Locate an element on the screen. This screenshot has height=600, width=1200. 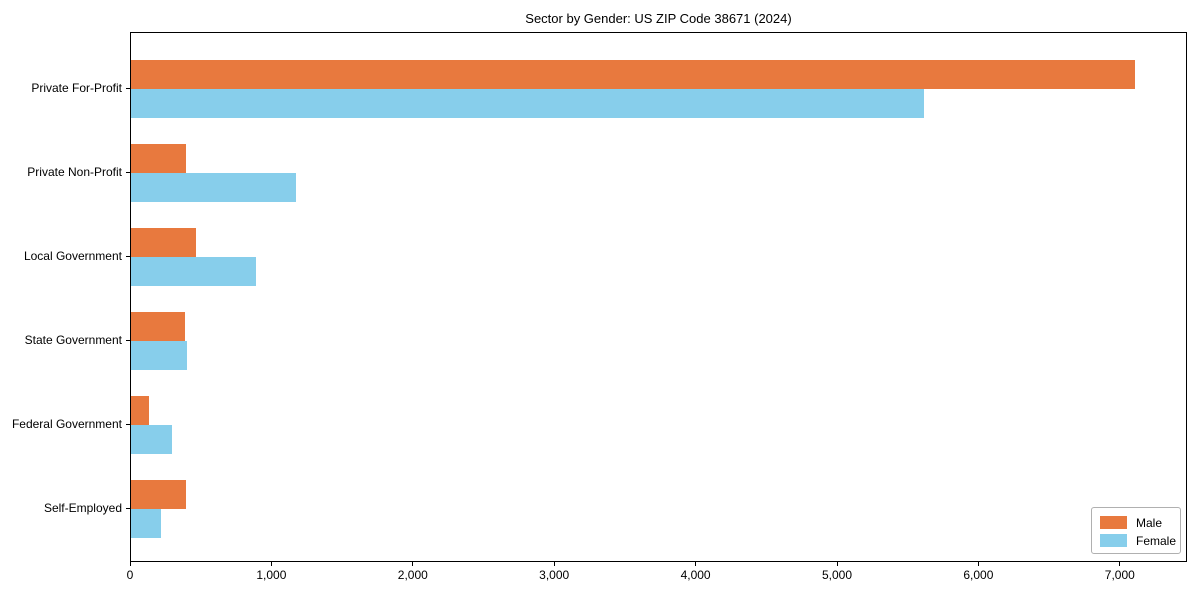
y-category-label: Local Government is located at coordinates (72, 256).